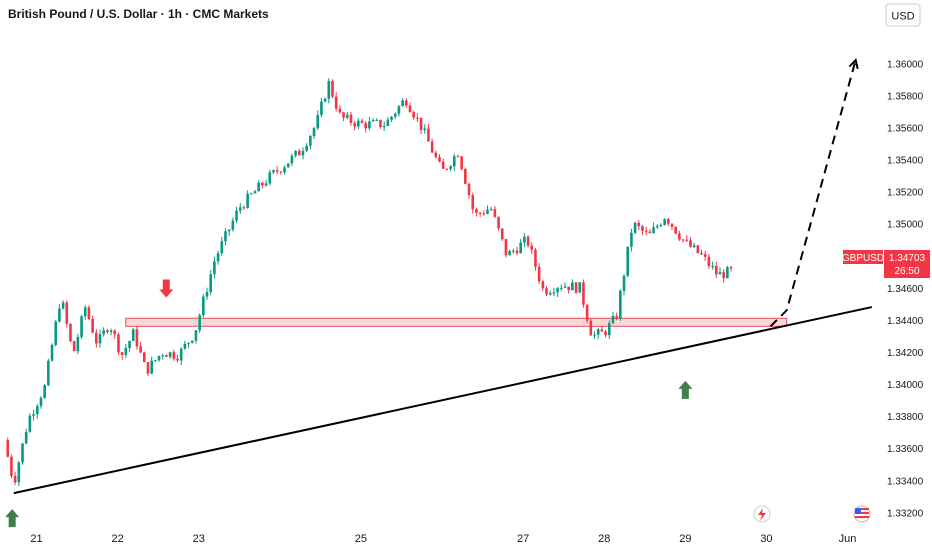  I want to click on time-axis: 21 22 23 25 27 28 29 30 Jun, so click(443, 539).